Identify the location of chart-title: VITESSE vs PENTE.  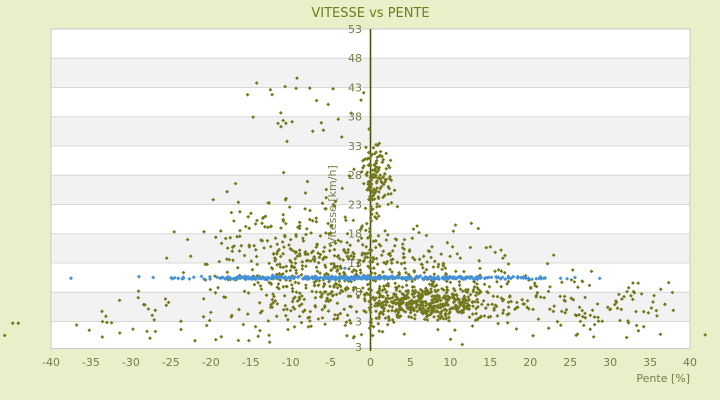
(370, 13).